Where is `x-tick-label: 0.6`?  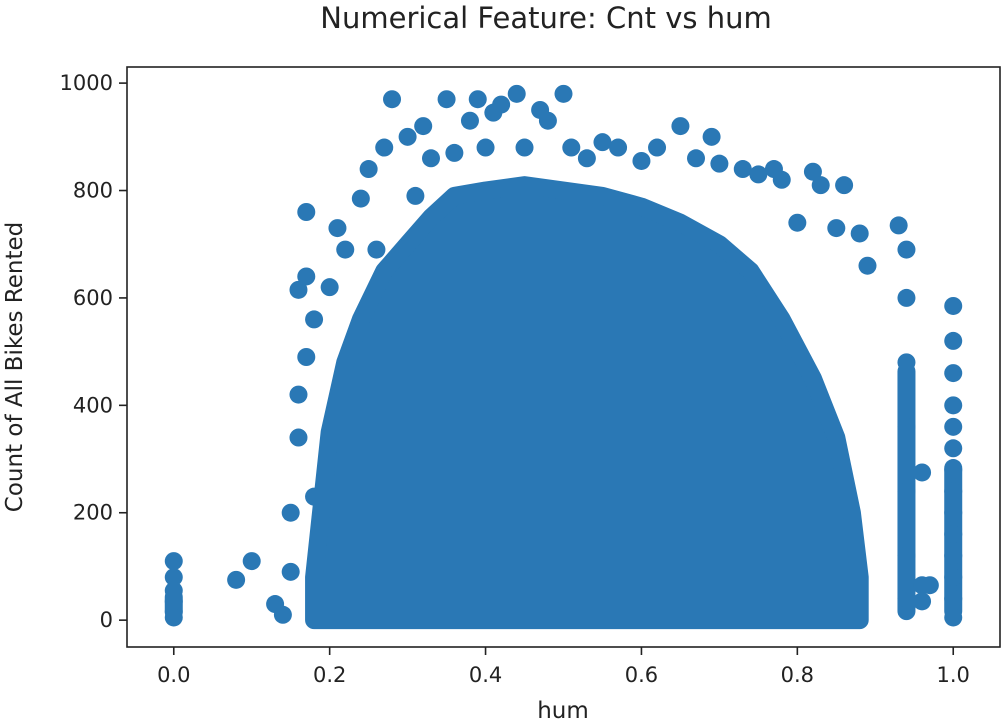
x-tick-label: 0.6 is located at coordinates (641, 675).